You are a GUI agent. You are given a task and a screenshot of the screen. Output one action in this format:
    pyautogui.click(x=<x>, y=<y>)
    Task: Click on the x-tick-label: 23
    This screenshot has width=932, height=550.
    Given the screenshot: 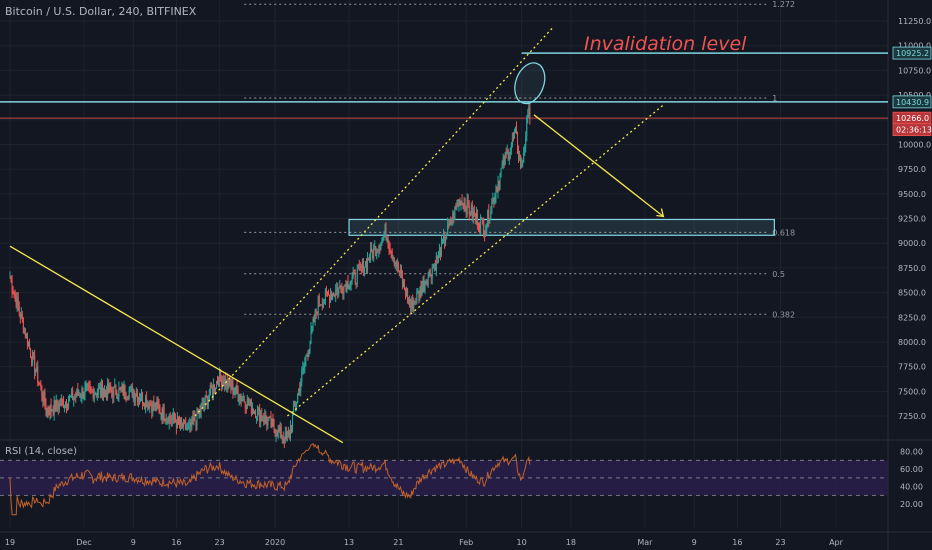 What is the action you would take?
    pyautogui.click(x=219, y=542)
    